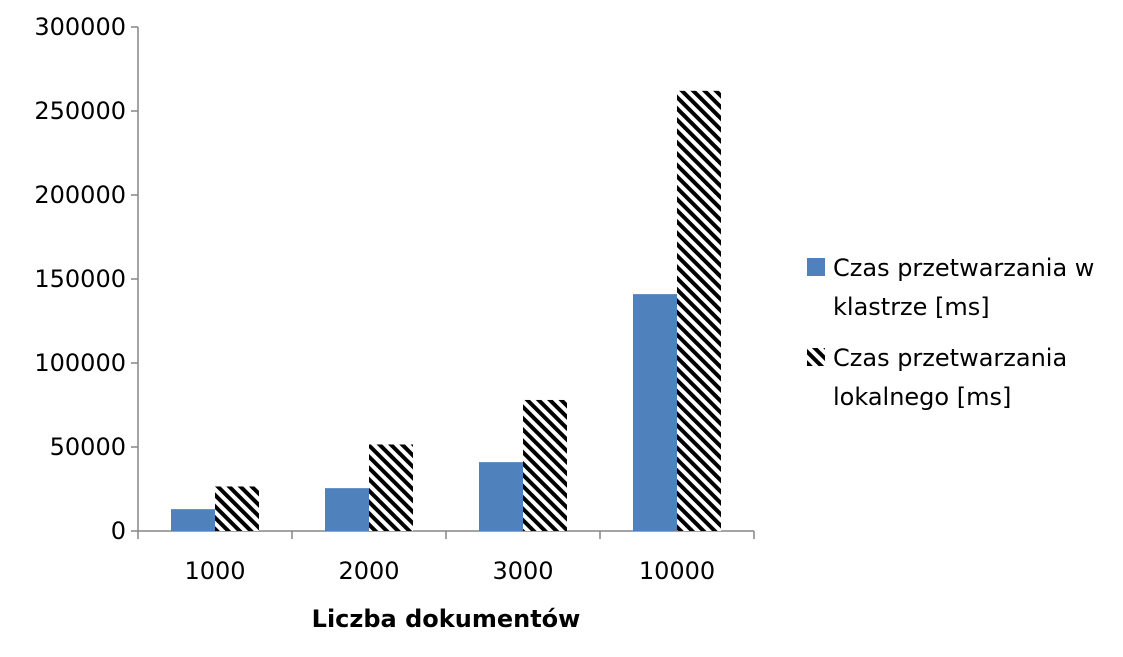 The width and height of the screenshot is (1123, 657). I want to click on y-axis: 0 50000 100000 150000 200000 250000 300000, so click(86, 279).